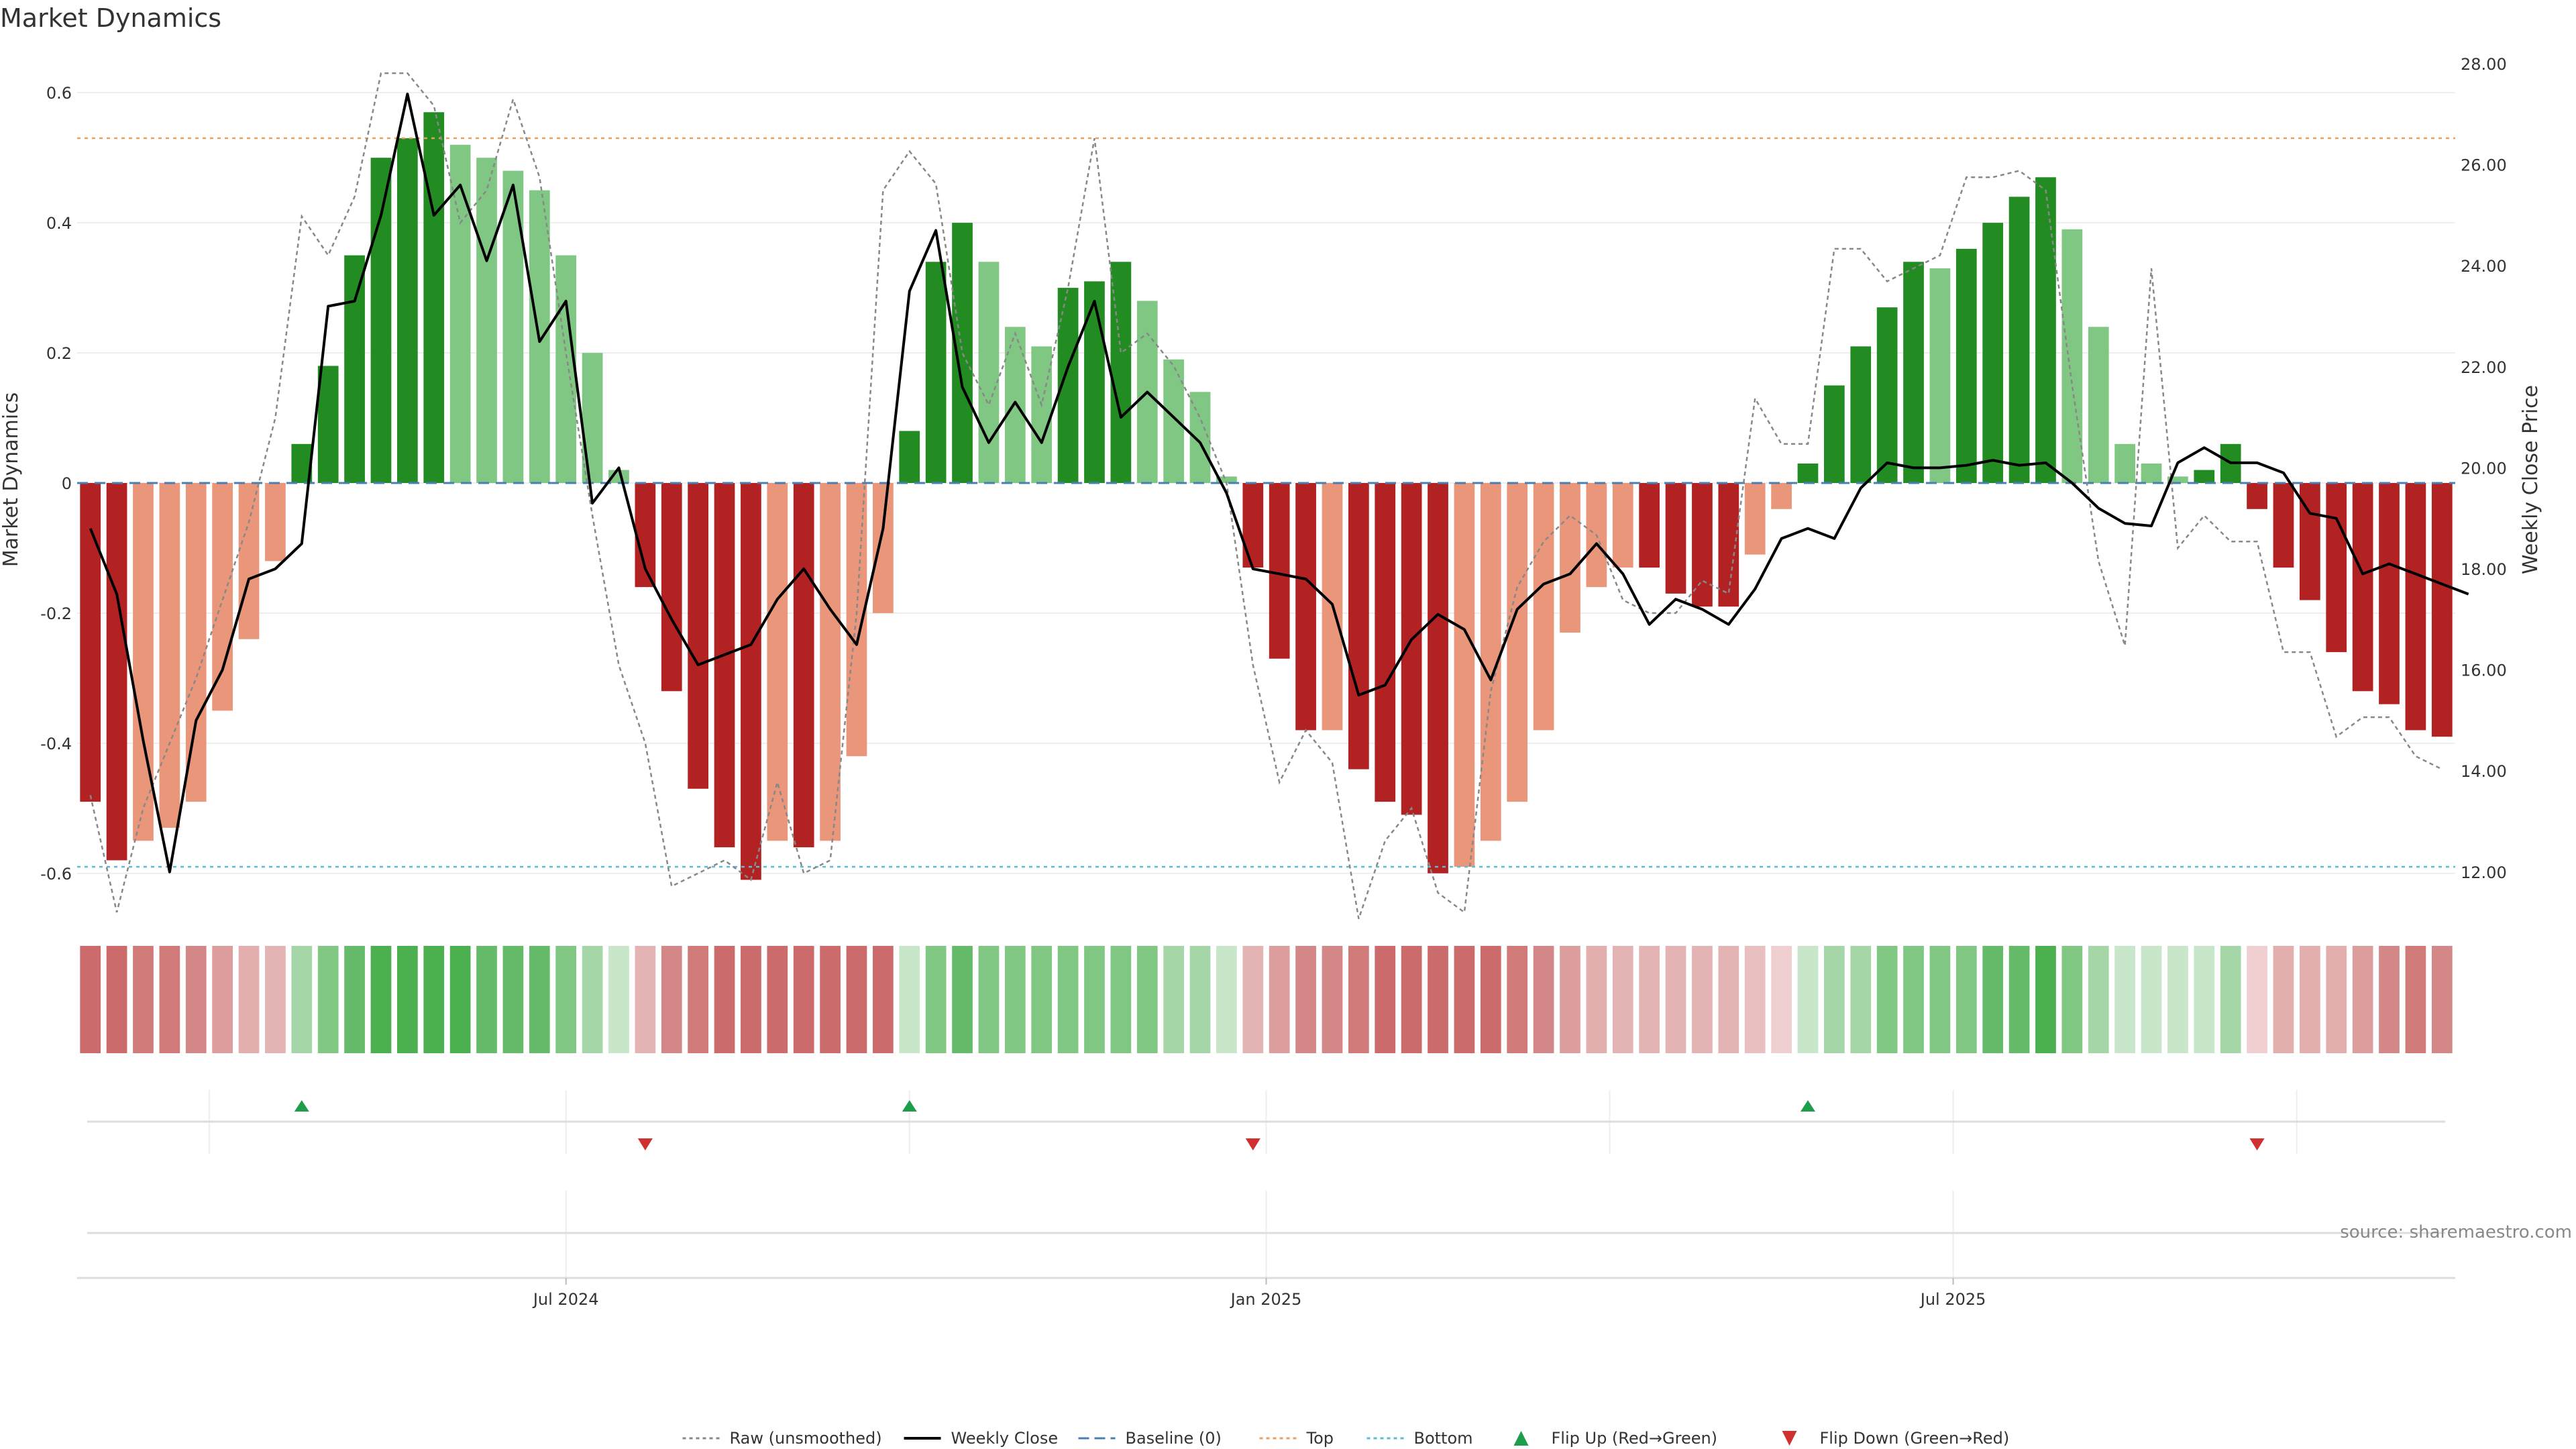 The height and width of the screenshot is (1449, 2576). Describe the element at coordinates (59, 223) in the screenshot. I see `y-tick-label: 0.4` at that location.